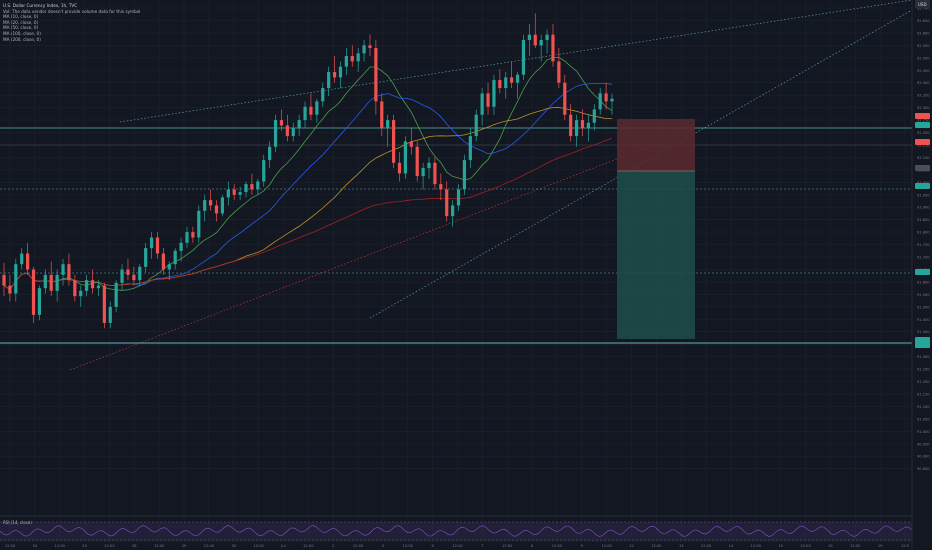 The image size is (932, 550). I want to click on symbol-title: U.S. Dollar Currency Index, 1h, TVC, so click(40, 5).